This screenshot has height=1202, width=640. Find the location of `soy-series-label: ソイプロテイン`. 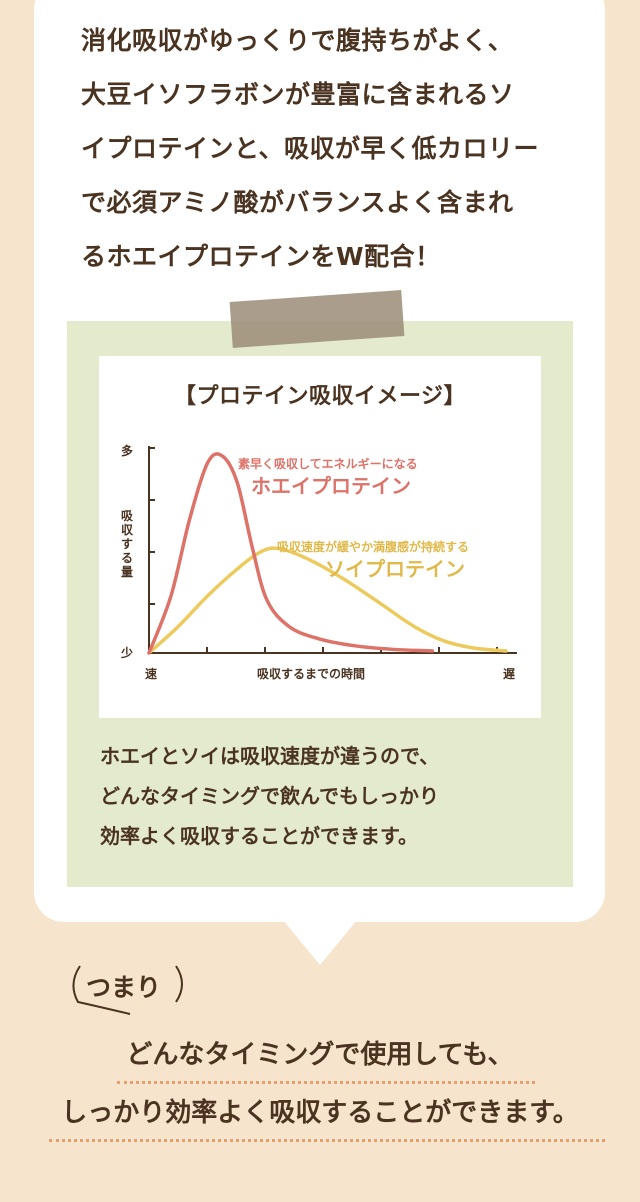

soy-series-label: ソイプロテイン is located at coordinates (395, 569).